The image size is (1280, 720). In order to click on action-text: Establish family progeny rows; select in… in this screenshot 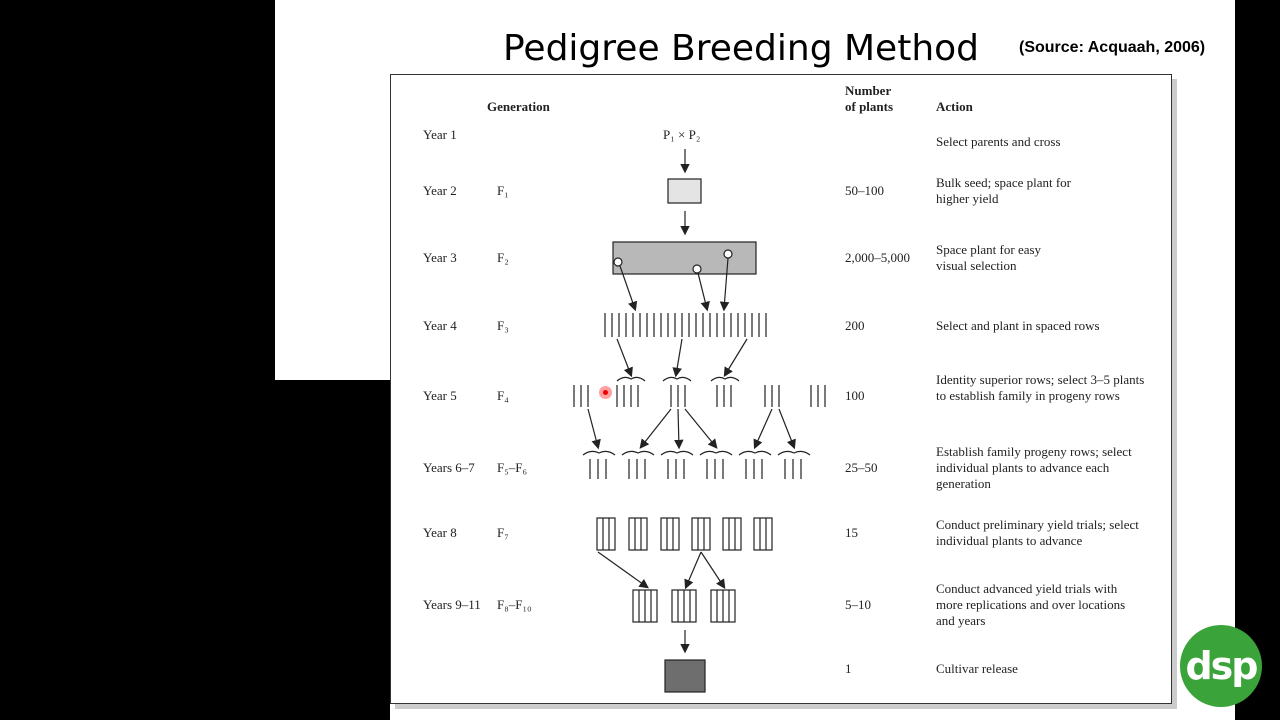, I will do `click(1034, 467)`.